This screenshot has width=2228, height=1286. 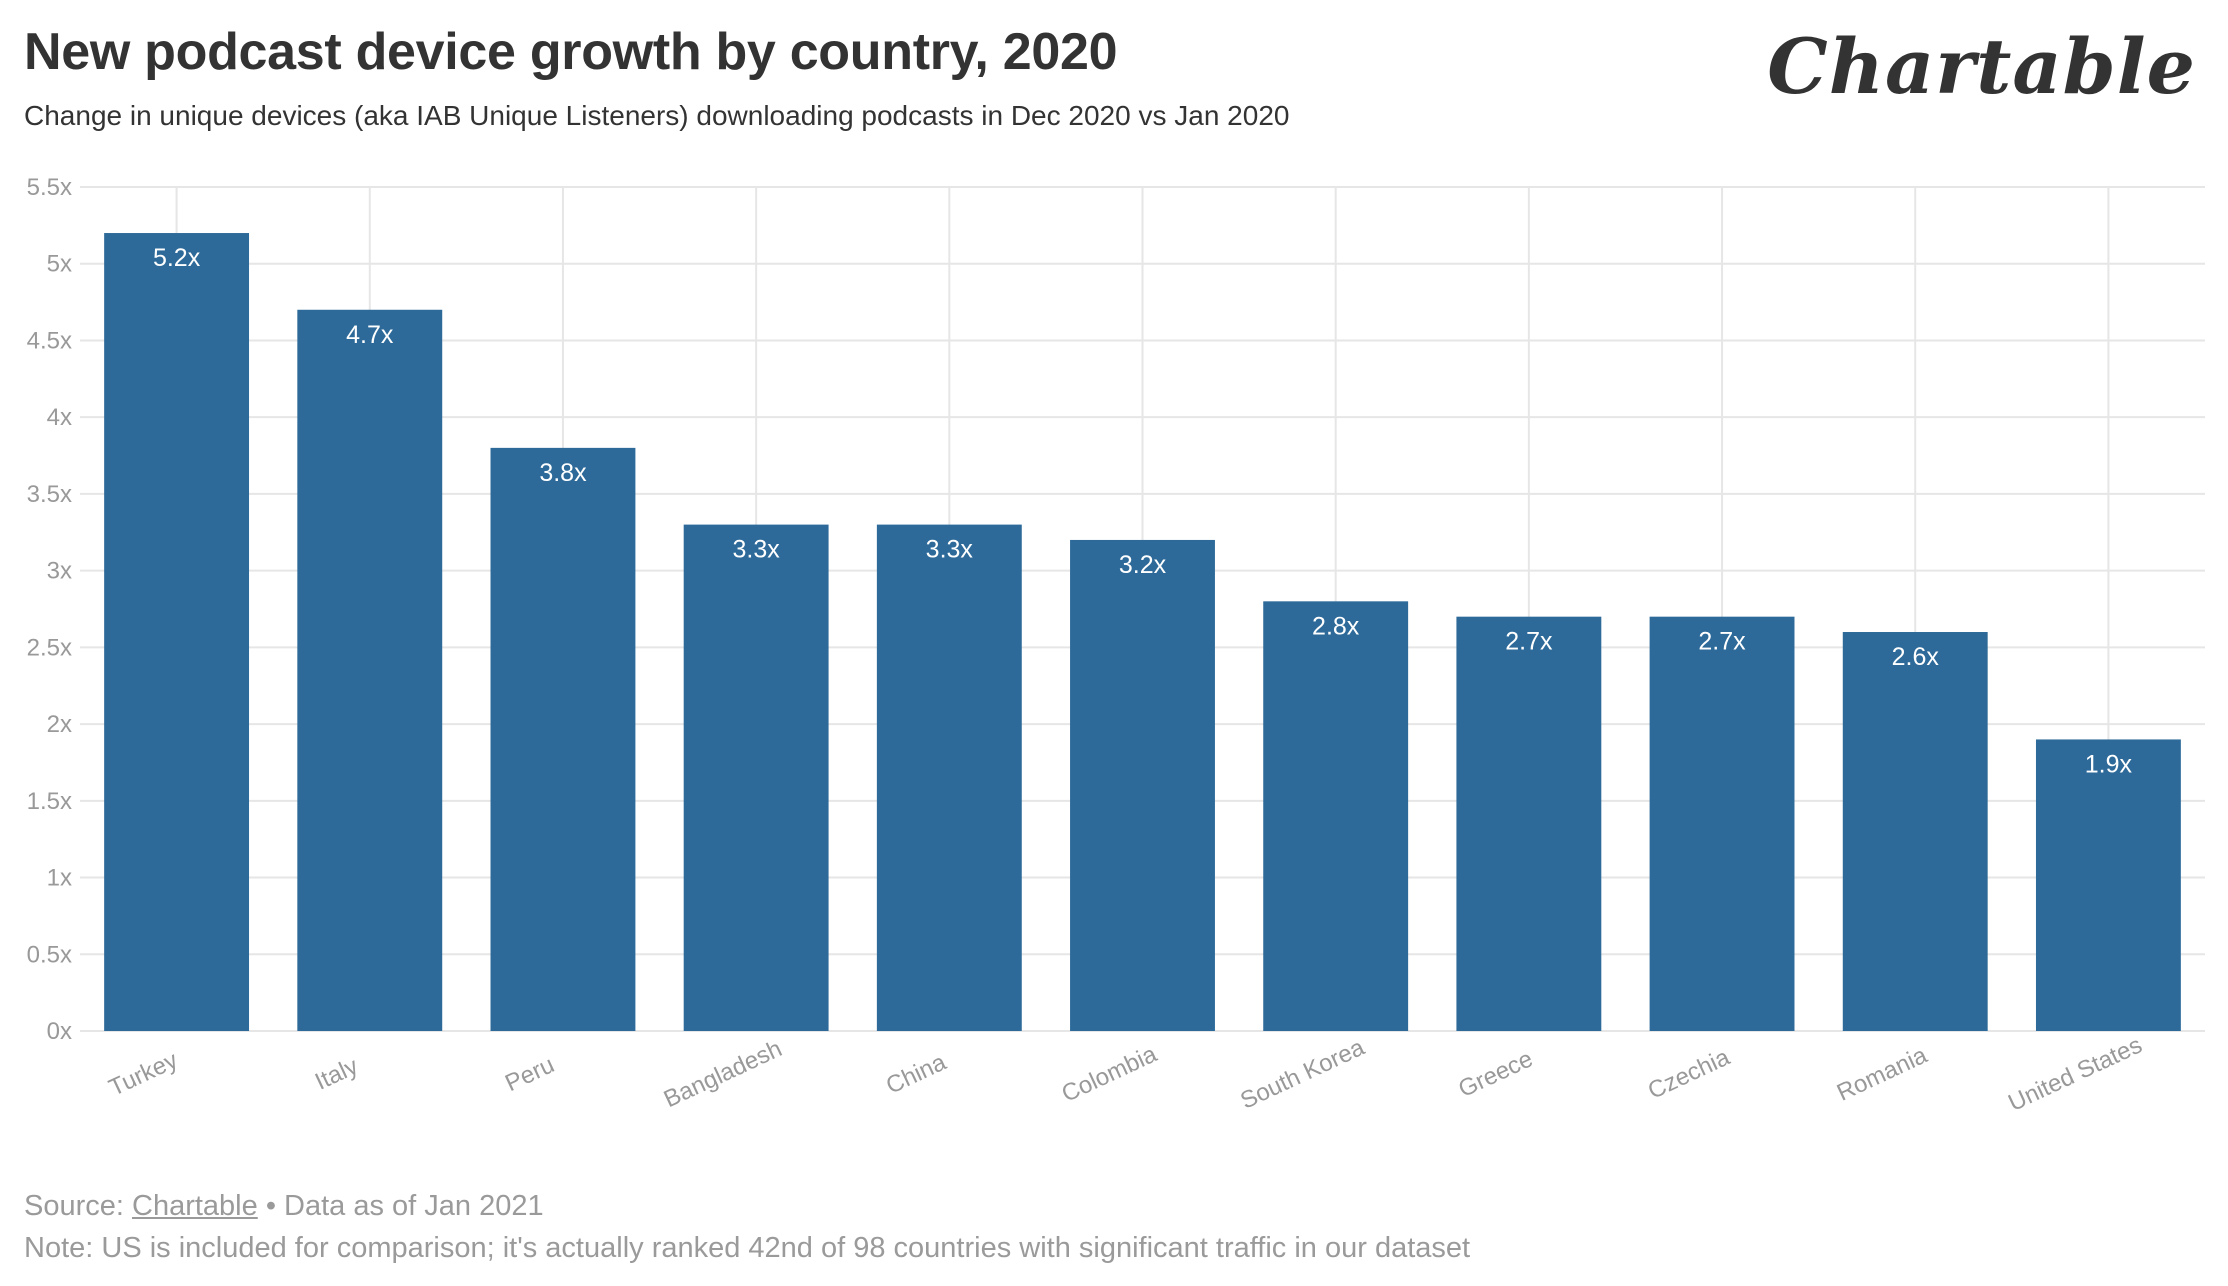 What do you see at coordinates (1302, 1073) in the screenshot?
I see `x-tick-label: South Korea` at bounding box center [1302, 1073].